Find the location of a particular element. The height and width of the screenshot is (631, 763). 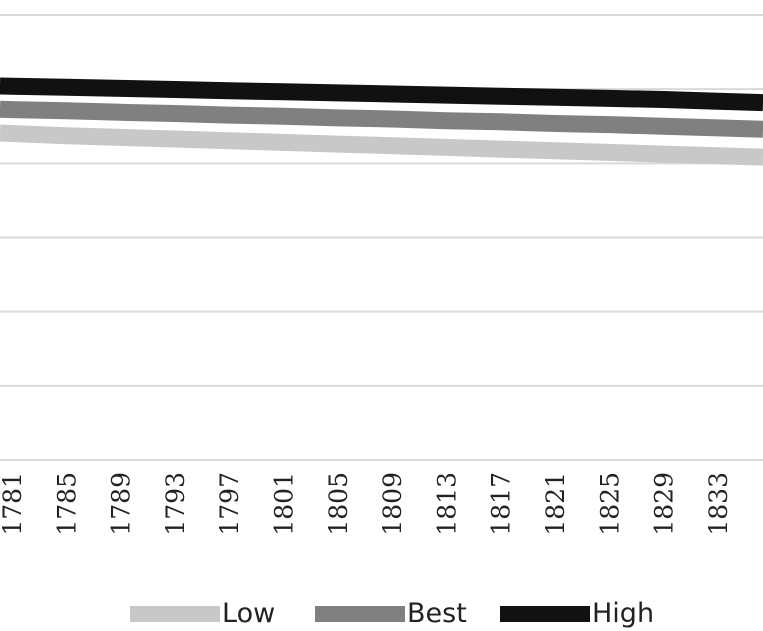

x-tick-label: 1801 is located at coordinates (284, 504).